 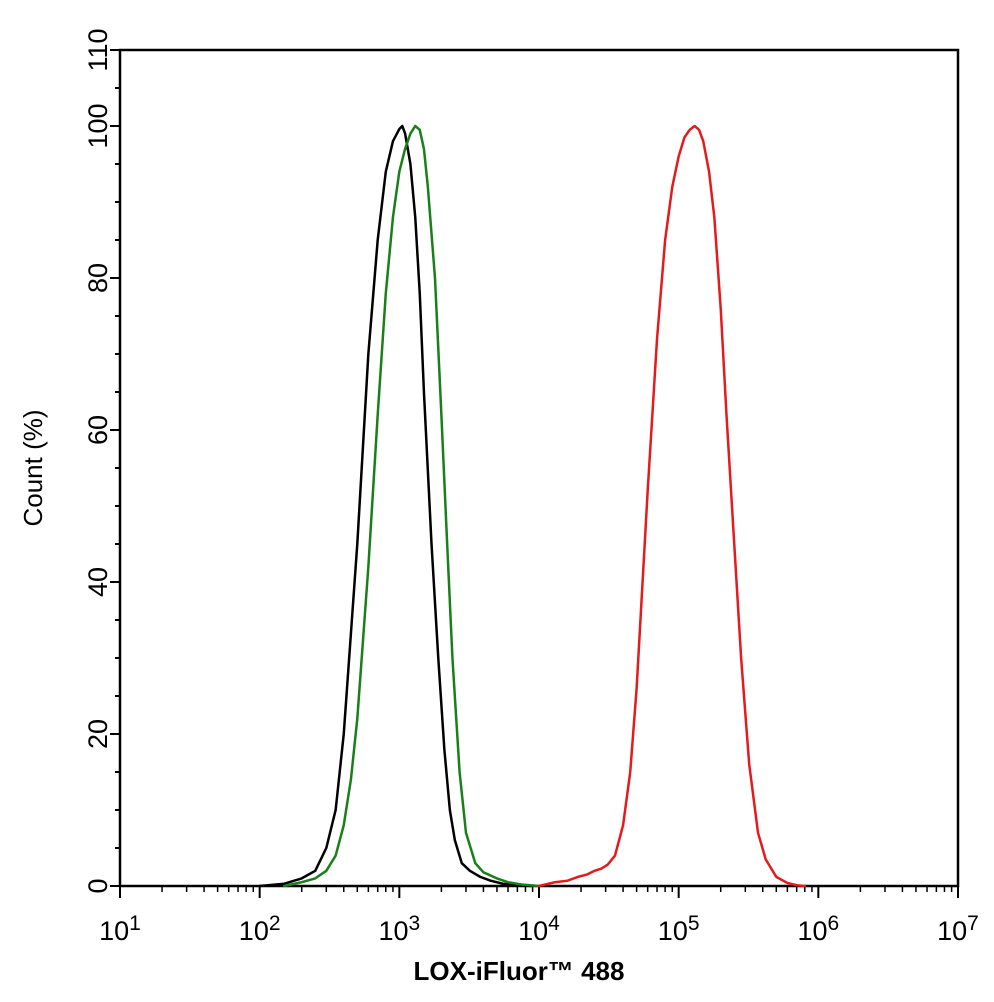 What do you see at coordinates (539, 929) in the screenshot?
I see `x-tick-label: 10⁴` at bounding box center [539, 929].